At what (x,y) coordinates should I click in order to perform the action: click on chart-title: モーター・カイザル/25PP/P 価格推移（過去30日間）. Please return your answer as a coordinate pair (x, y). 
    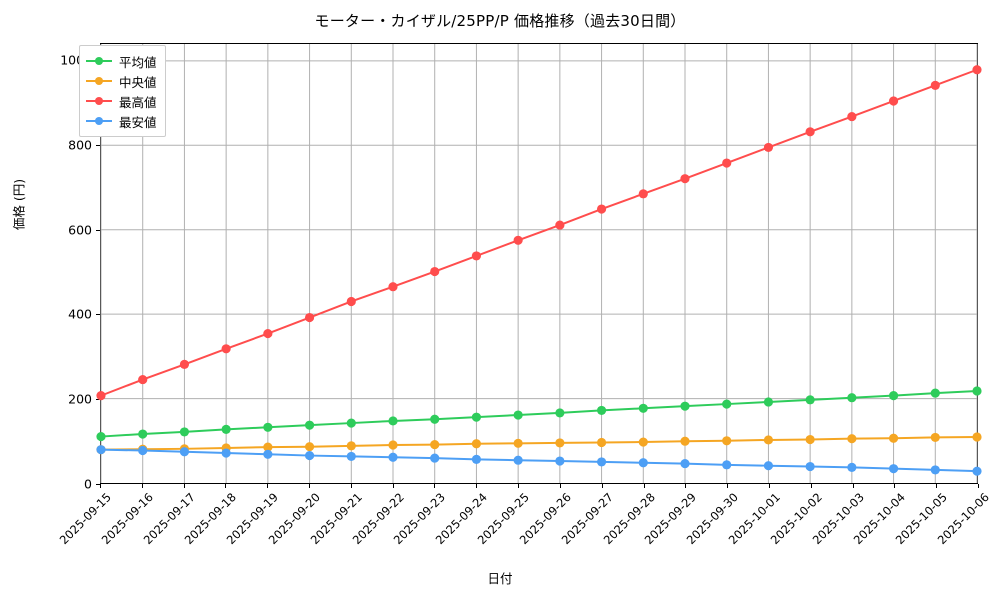
    Looking at the image, I should click on (500, 21).